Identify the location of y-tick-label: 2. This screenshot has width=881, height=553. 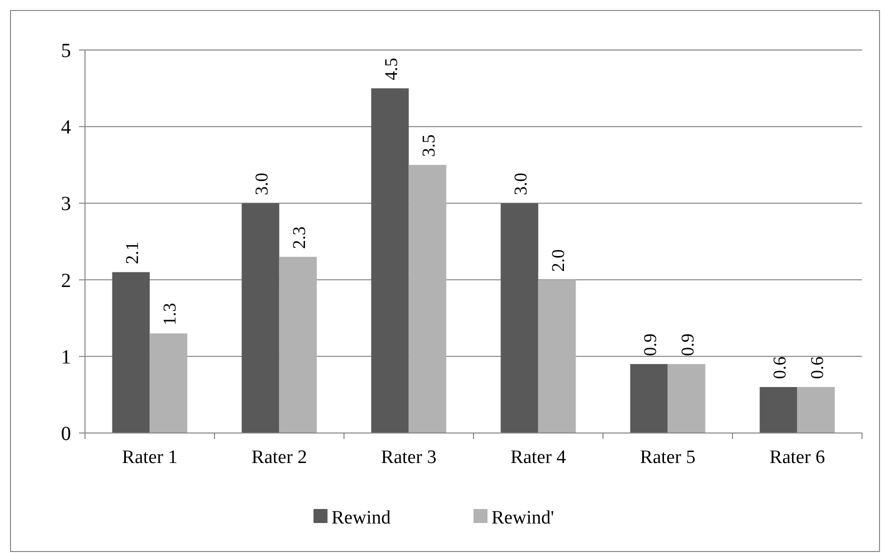
(66, 281).